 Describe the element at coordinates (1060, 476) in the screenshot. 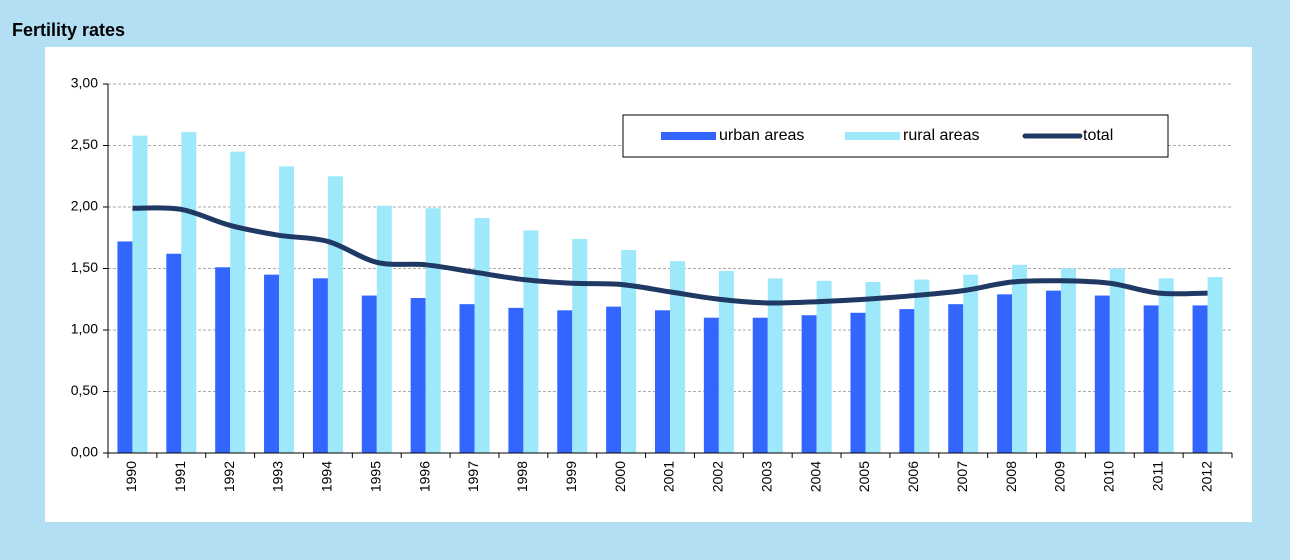

I see `x-tick-label: 2009` at that location.